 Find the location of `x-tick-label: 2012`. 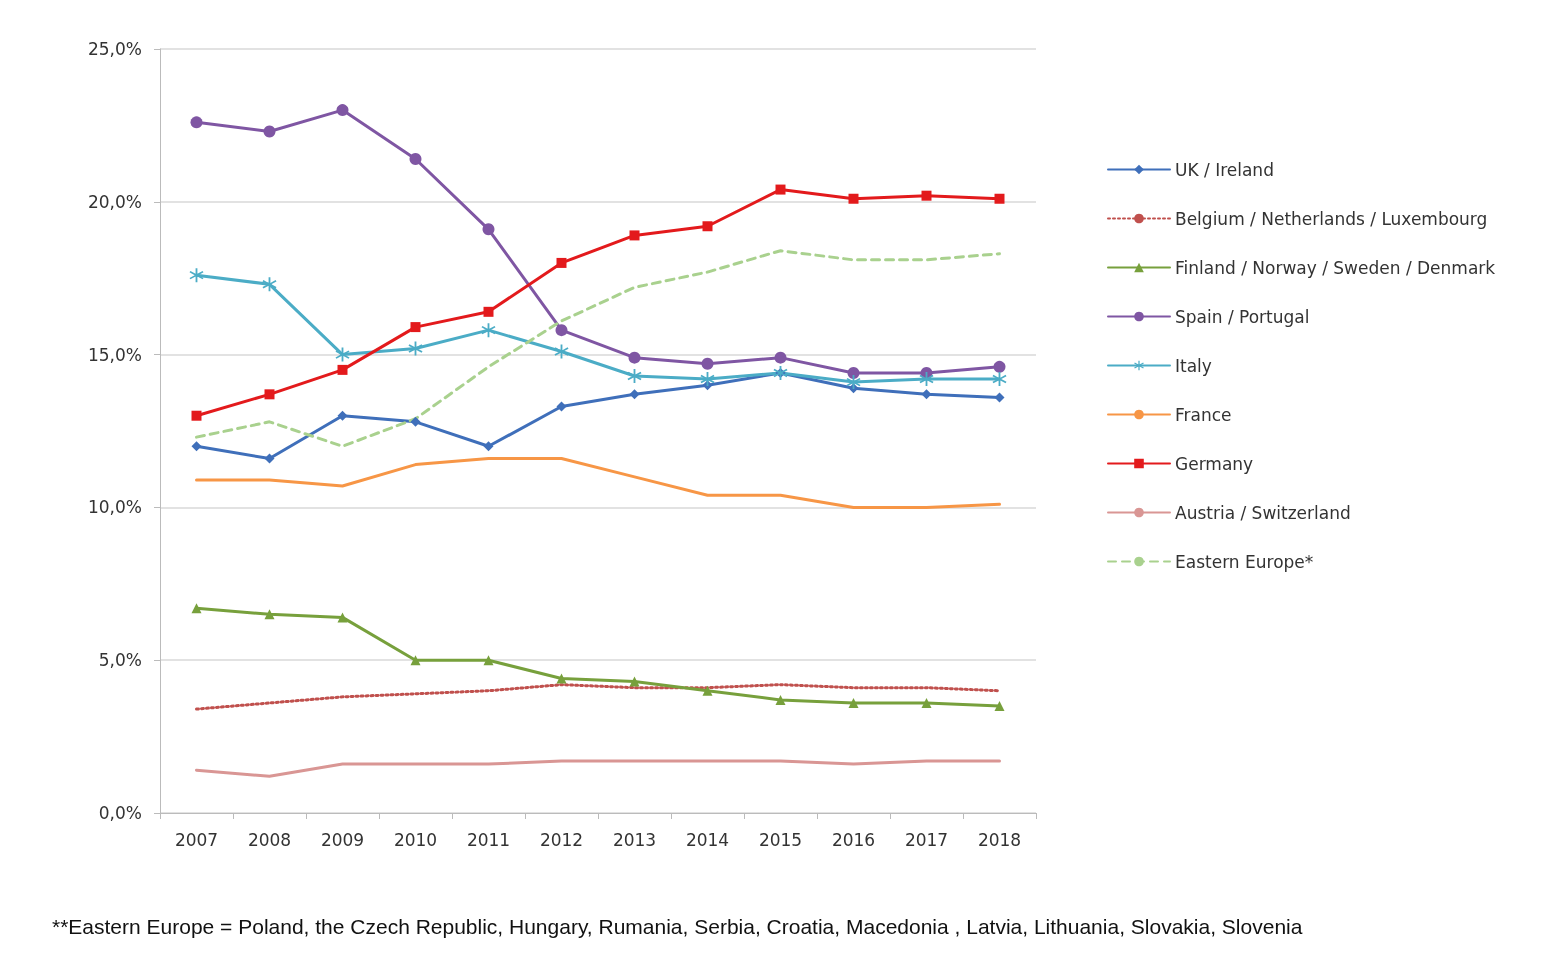

x-tick-label: 2012 is located at coordinates (561, 839).